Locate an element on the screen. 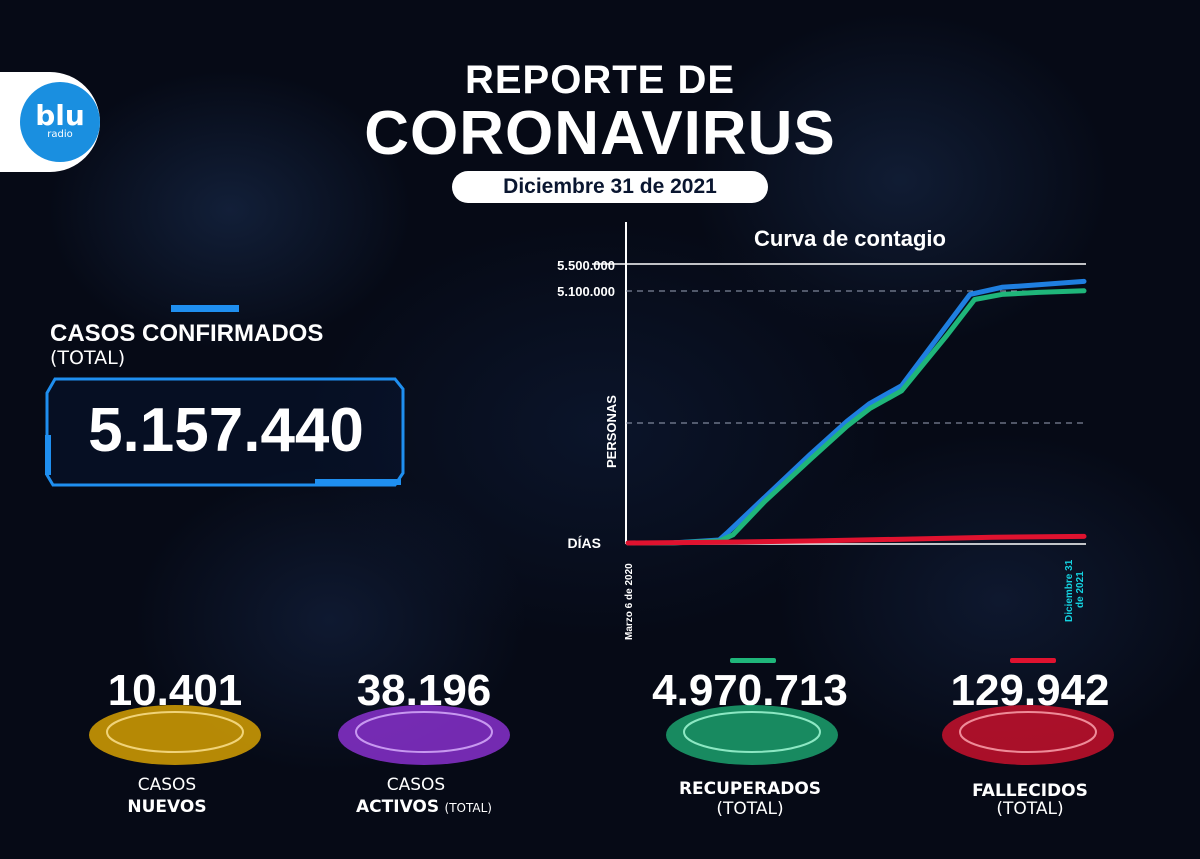 This screenshot has height=859, width=1200. logo-text: blu is located at coordinates (60, 115).